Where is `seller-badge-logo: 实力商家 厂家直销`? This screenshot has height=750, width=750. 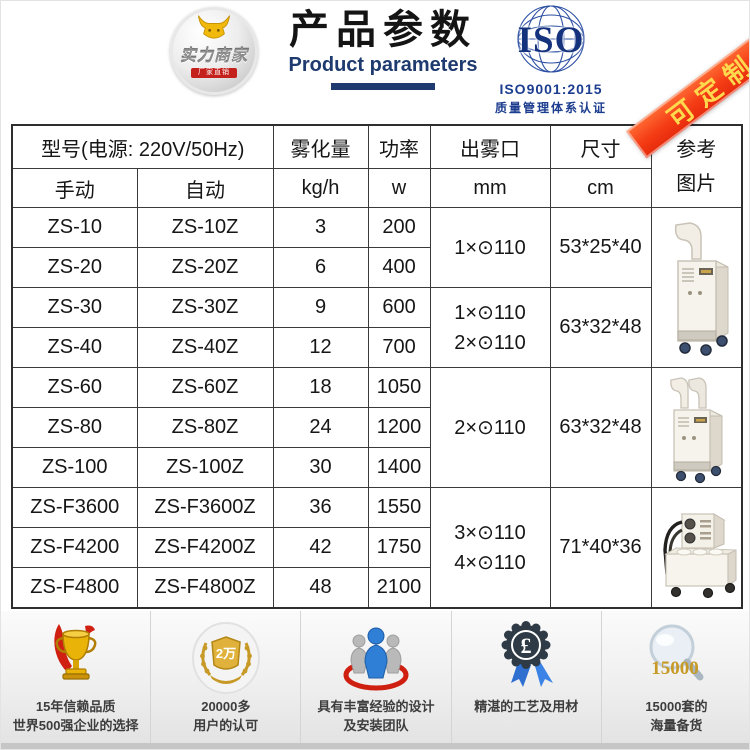
seller-badge-logo: 实力商家 厂家直销 is located at coordinates (214, 51).